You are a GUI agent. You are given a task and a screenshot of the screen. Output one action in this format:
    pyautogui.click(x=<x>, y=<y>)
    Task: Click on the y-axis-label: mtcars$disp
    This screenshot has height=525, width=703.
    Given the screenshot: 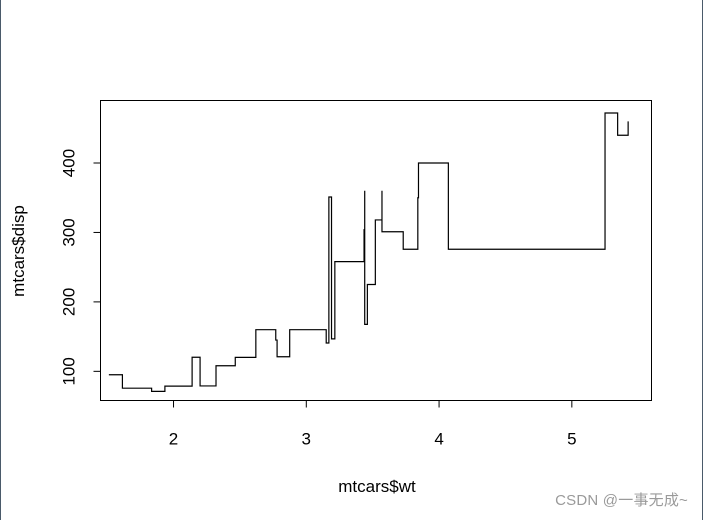 What is the action you would take?
    pyautogui.click(x=18, y=251)
    